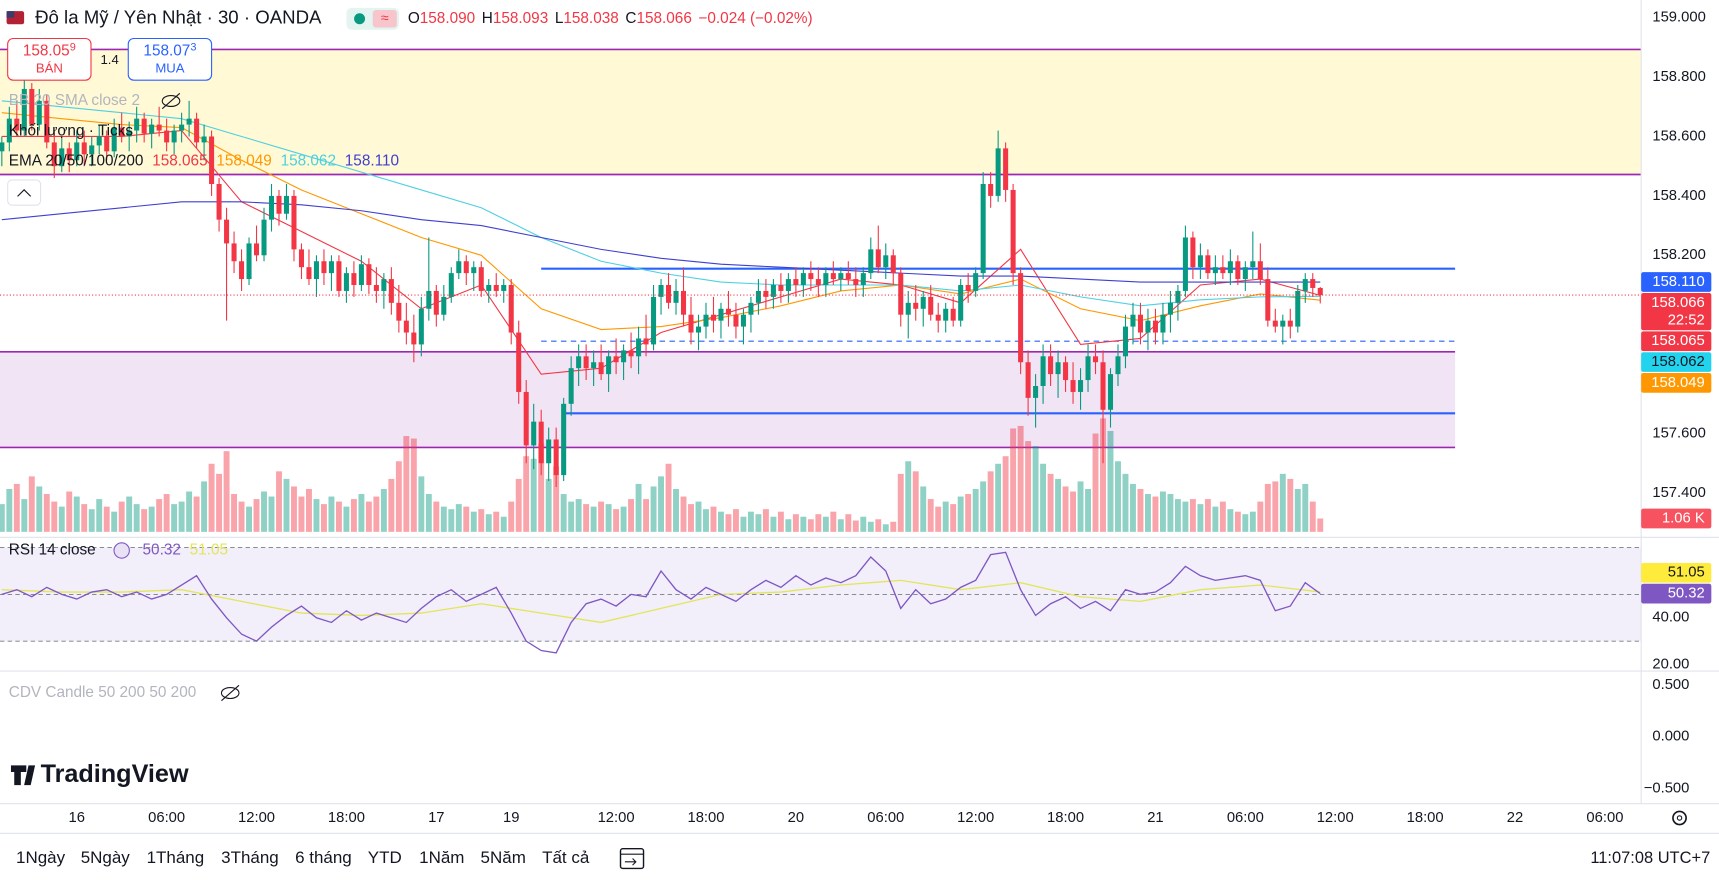  Describe the element at coordinates (250, 857) in the screenshot. I see `range-button: 3Tháng` at that location.